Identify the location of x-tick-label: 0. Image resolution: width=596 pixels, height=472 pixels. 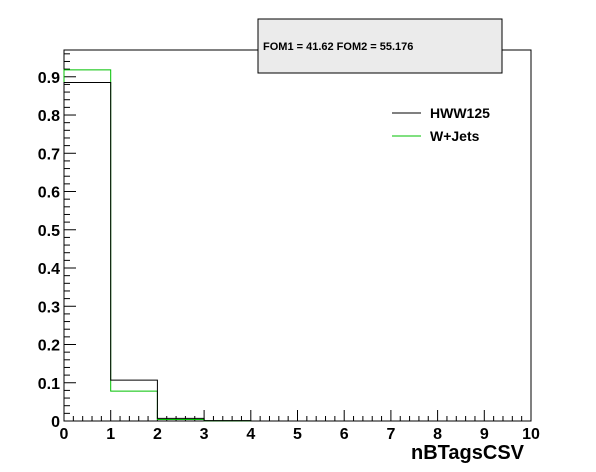
(64, 434).